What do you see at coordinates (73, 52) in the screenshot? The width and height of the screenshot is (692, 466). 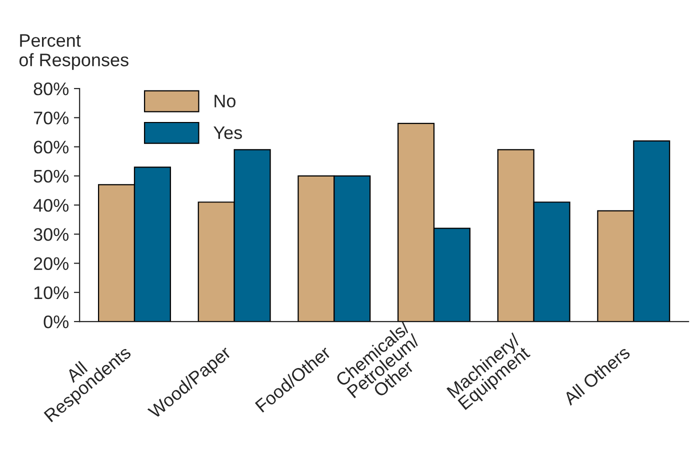 I see `y-axis-title: Percent of Responses` at bounding box center [73, 52].